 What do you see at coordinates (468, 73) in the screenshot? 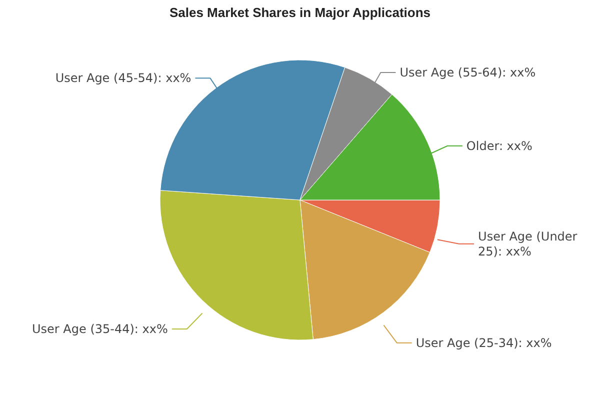
I see `slice-label: User Age (55-64): xx%` at bounding box center [468, 73].